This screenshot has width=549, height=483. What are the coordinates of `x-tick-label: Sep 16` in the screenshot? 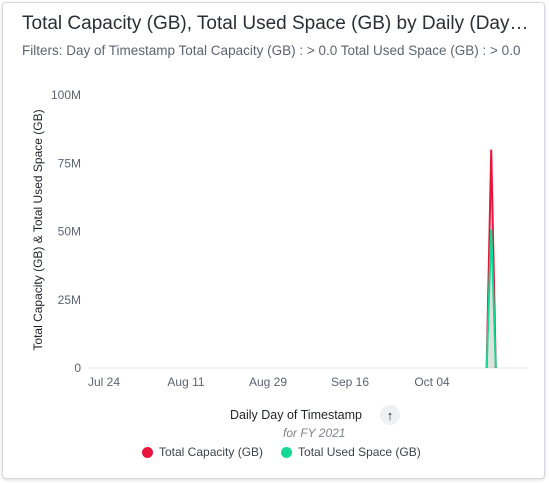 It's located at (350, 382).